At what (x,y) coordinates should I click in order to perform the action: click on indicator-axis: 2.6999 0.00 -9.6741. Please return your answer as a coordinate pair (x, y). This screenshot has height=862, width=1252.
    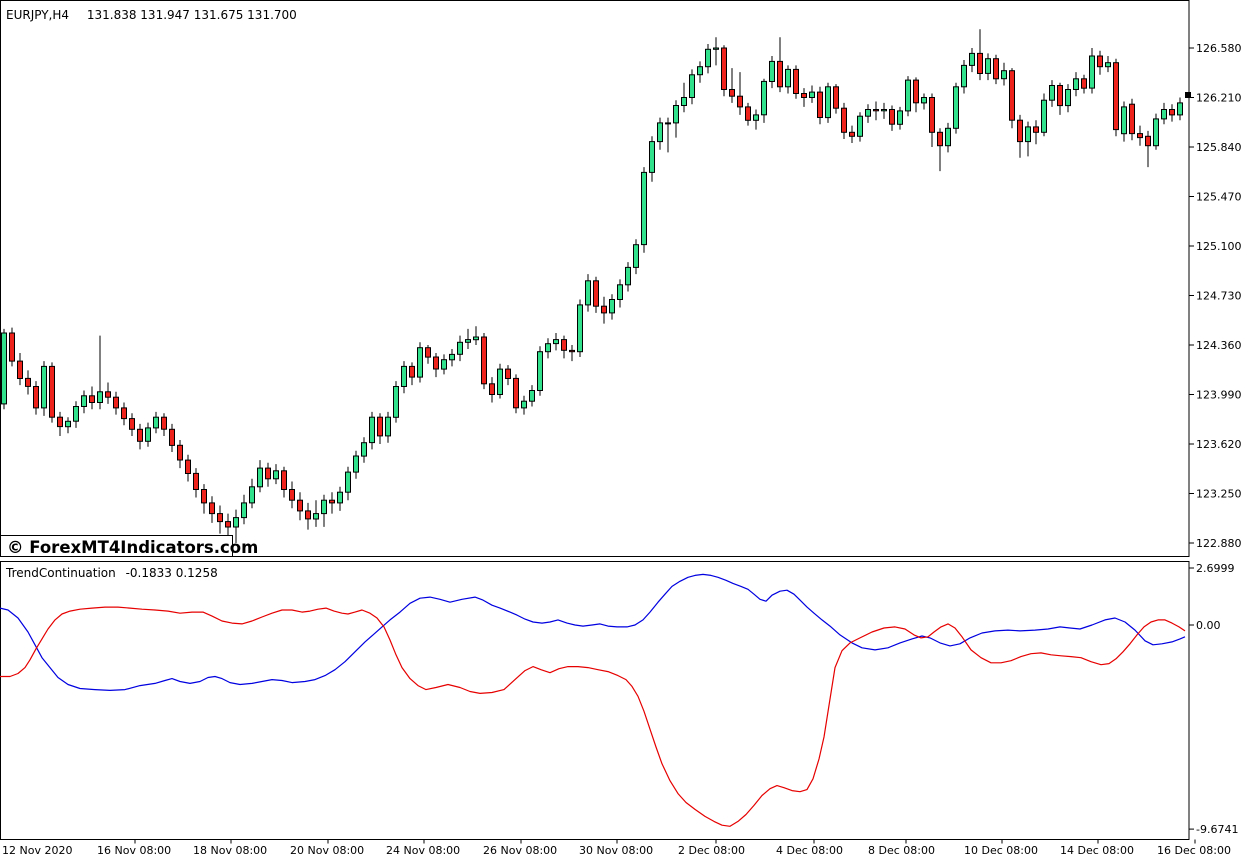
    Looking at the image, I should click on (1213, 699).